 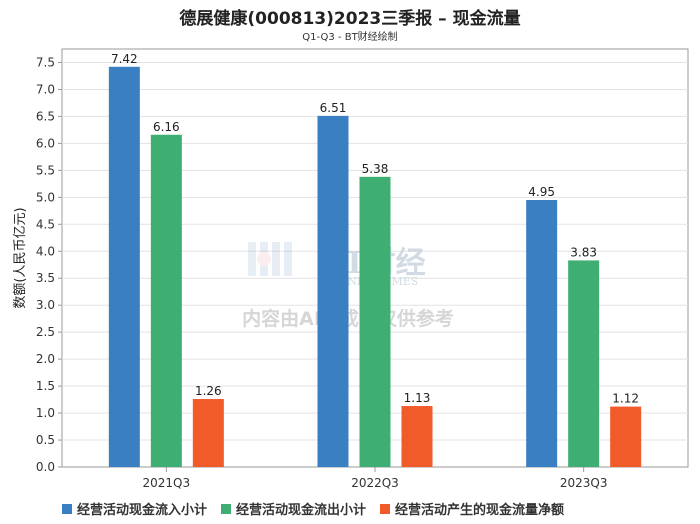 I want to click on y-tick-label: 7.5, so click(x=45, y=62).